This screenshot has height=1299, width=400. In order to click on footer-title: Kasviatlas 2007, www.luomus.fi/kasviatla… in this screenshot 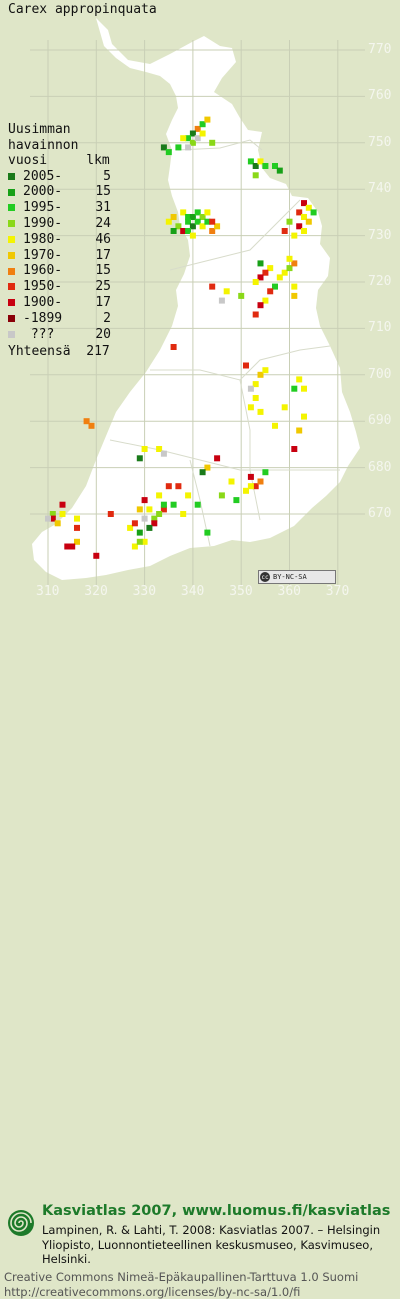, I will do `click(216, 1211)`.